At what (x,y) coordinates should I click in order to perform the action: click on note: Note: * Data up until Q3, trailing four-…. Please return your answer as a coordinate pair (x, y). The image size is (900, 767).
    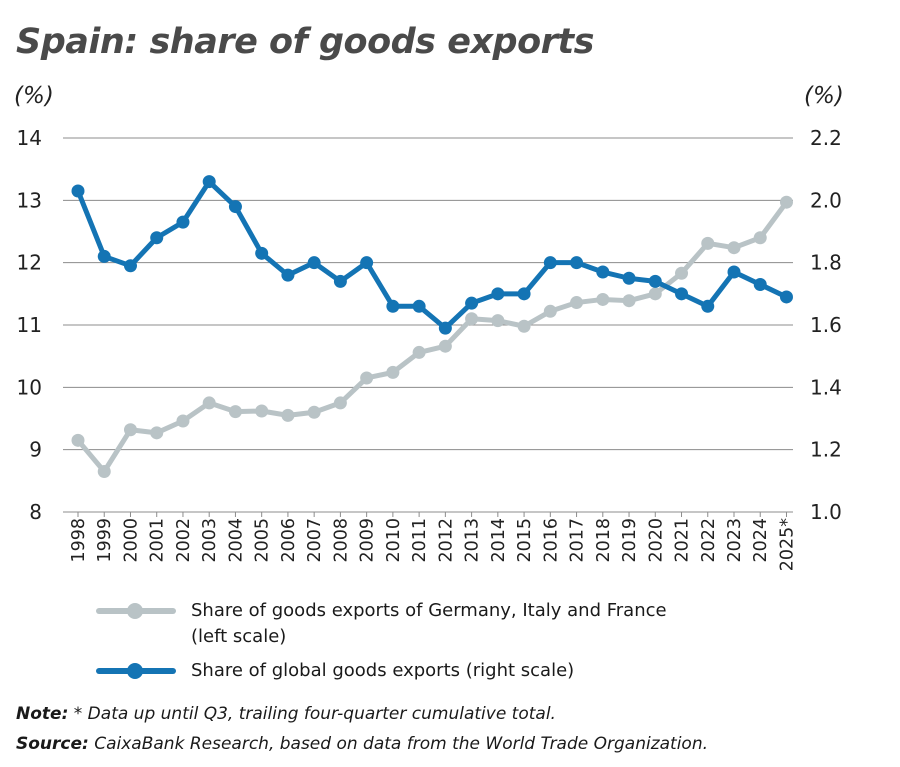
    Looking at the image, I should click on (286, 714).